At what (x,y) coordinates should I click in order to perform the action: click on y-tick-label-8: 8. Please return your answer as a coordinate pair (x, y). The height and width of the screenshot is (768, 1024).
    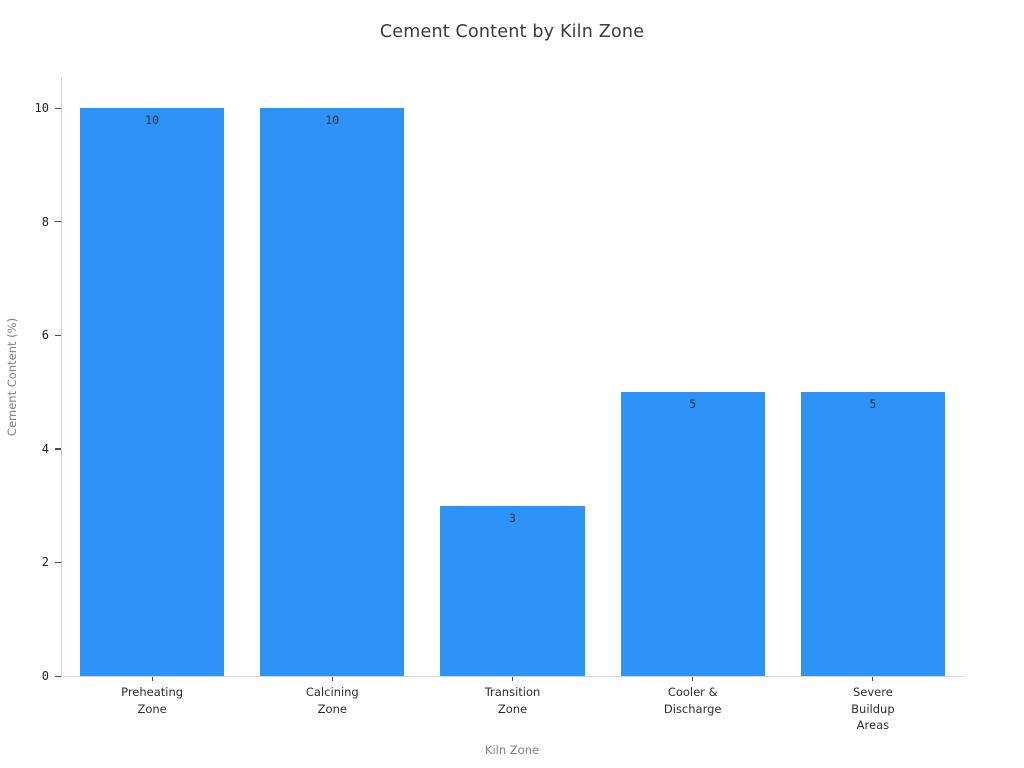
    Looking at the image, I should click on (45, 221).